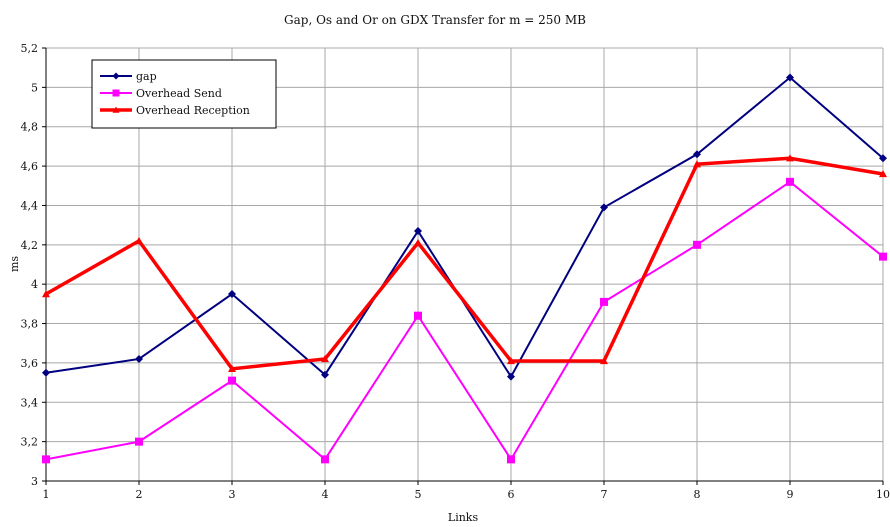 Image resolution: width=890 pixels, height=527 pixels. I want to click on x-tick-label: 9, so click(790, 494).